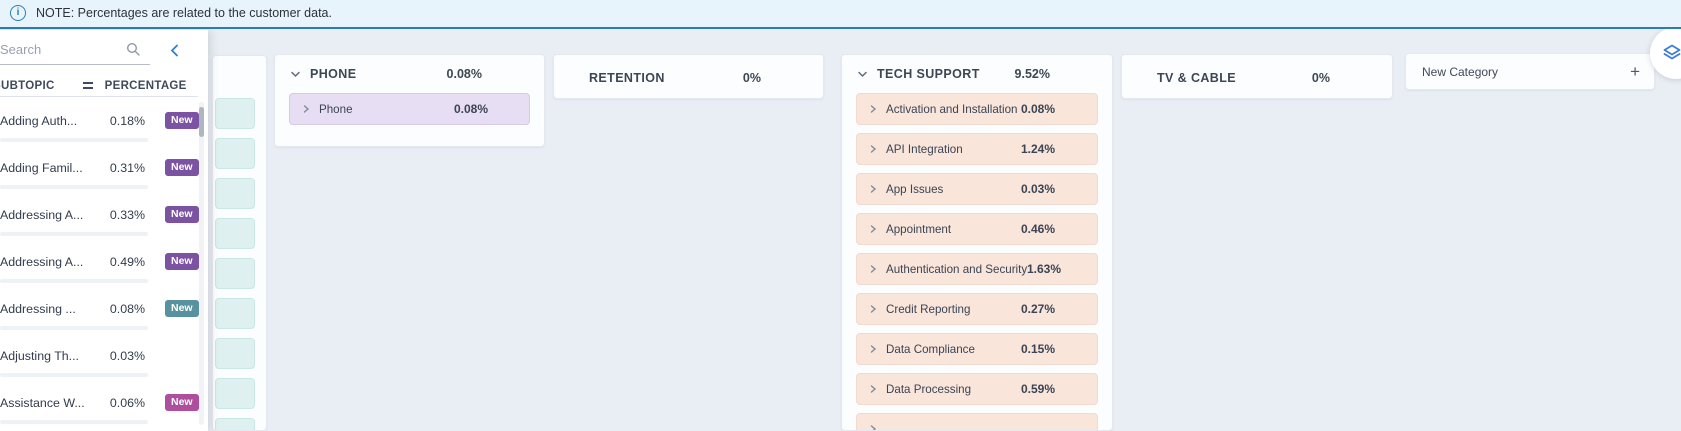 The width and height of the screenshot is (1681, 431). What do you see at coordinates (27, 85) in the screenshot?
I see `column-header-subtopic: SUBTOPIC` at bounding box center [27, 85].